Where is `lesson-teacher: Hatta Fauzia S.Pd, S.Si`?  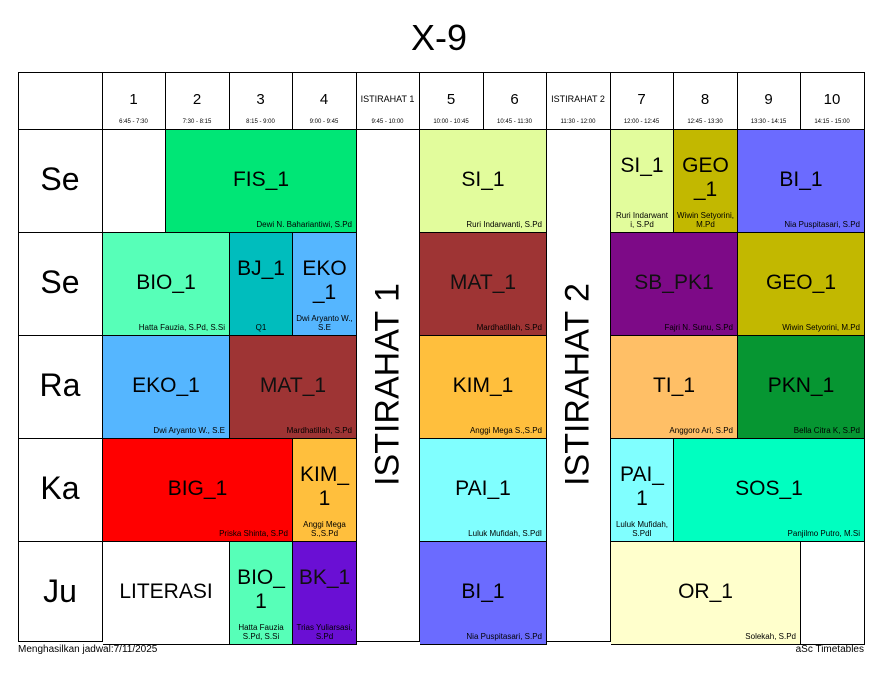
lesson-teacher: Hatta Fauzia S.Pd, S.Si is located at coordinates (261, 632).